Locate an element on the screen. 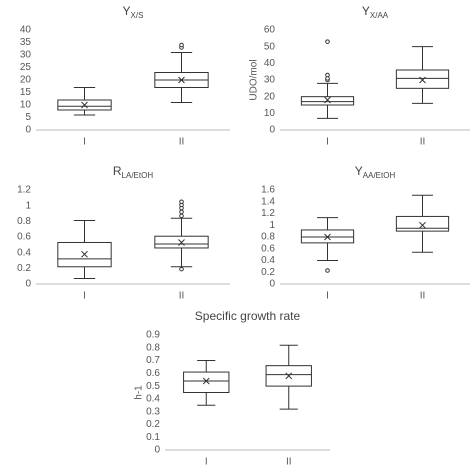 The width and height of the screenshot is (474, 474). y-axis-label: h-1 is located at coordinates (139, 392).